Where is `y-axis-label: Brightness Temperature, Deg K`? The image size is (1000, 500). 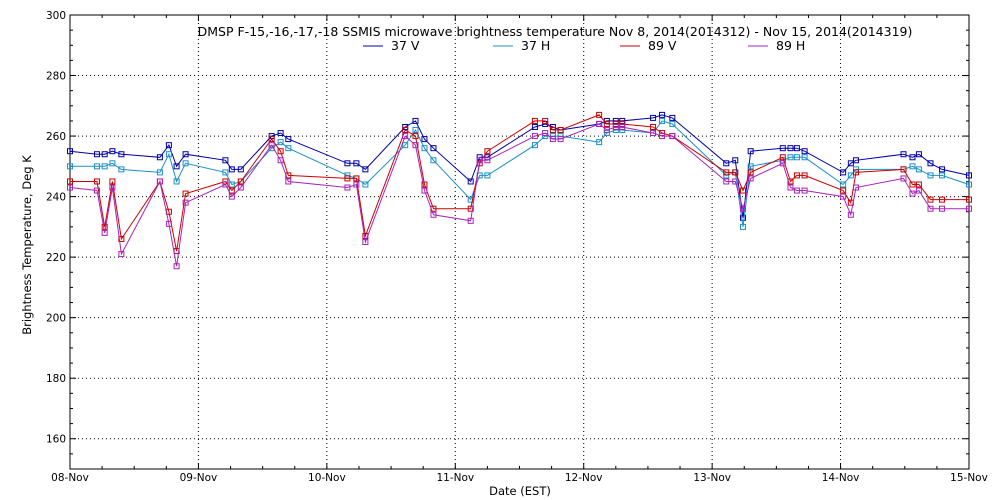
y-axis-label: Brightness Temperature, Deg K is located at coordinates (27, 245).